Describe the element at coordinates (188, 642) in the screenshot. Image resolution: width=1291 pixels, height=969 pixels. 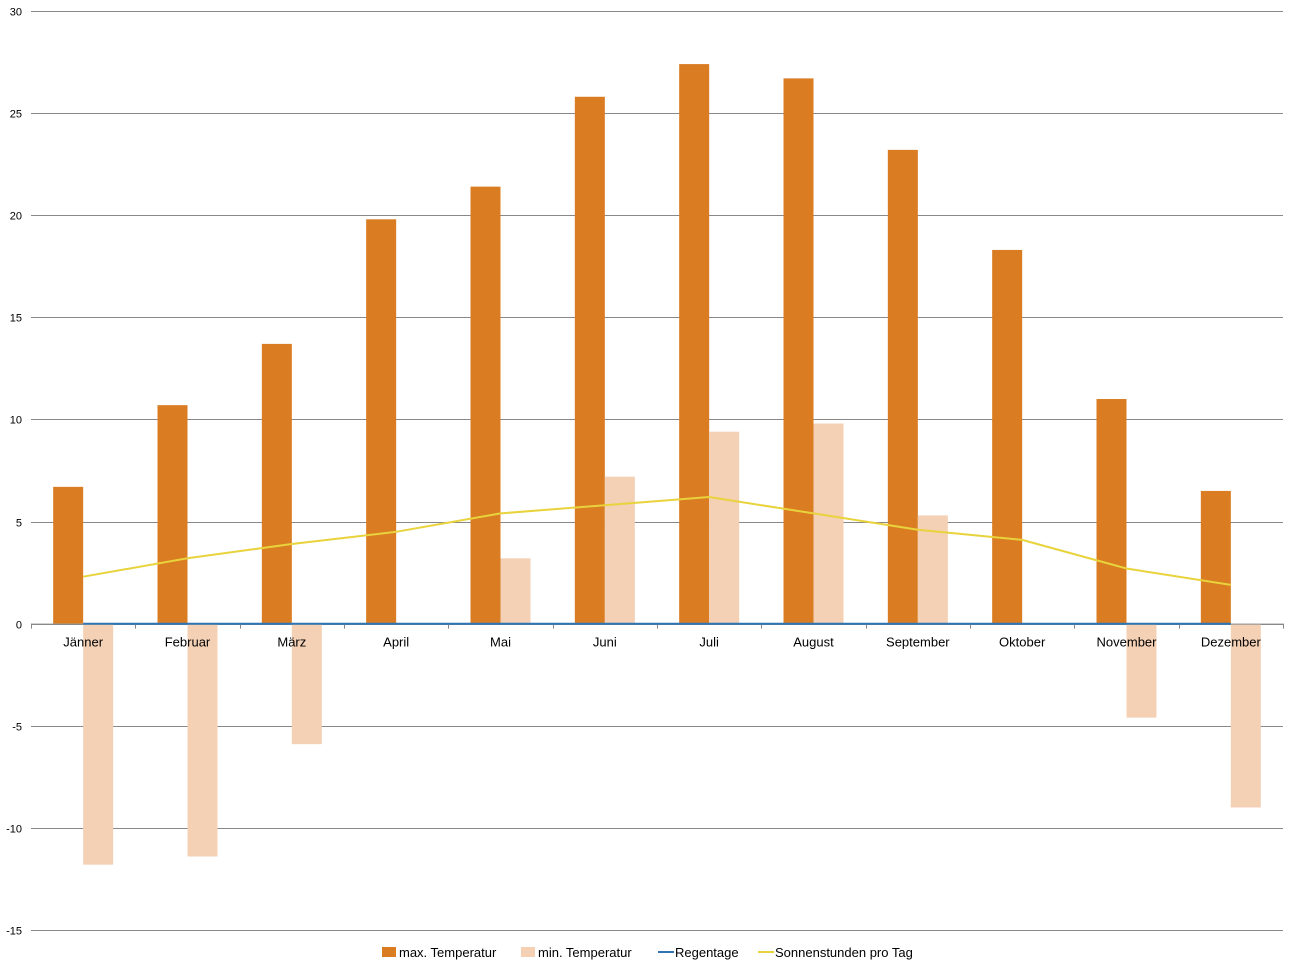
I see `x-category-label: Februar` at that location.